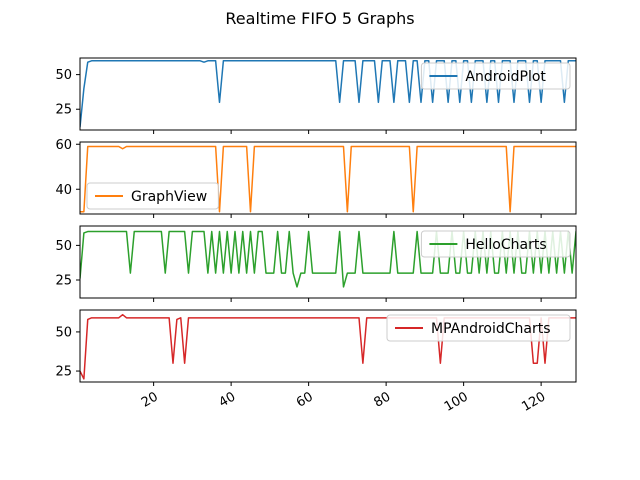 The image size is (640, 480). I want to click on x-tick-label: 40, so click(227, 399).